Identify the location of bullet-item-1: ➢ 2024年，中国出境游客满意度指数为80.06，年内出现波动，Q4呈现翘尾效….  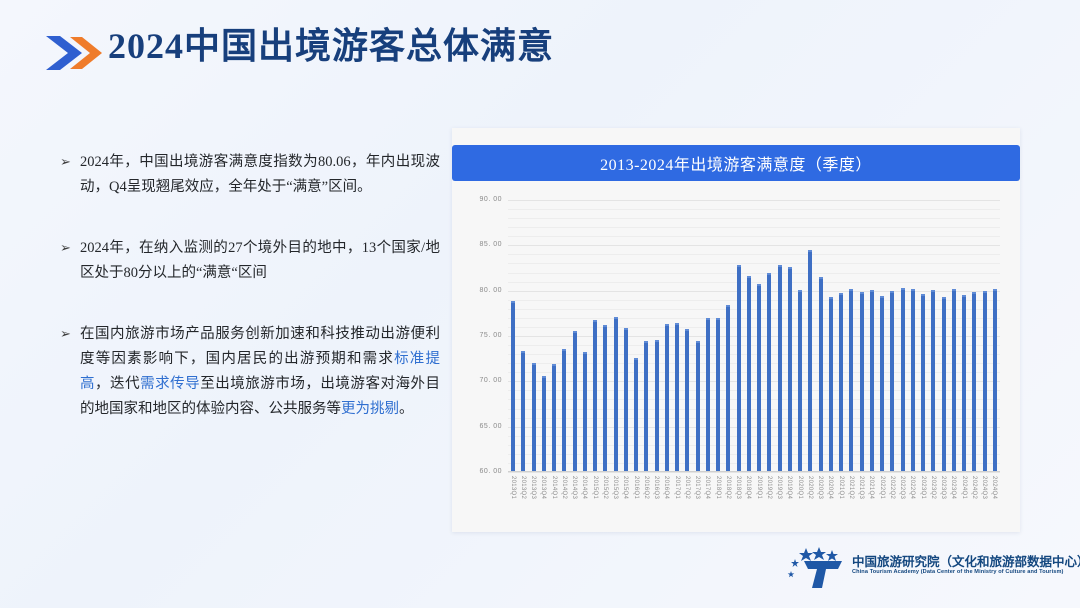
(250, 175).